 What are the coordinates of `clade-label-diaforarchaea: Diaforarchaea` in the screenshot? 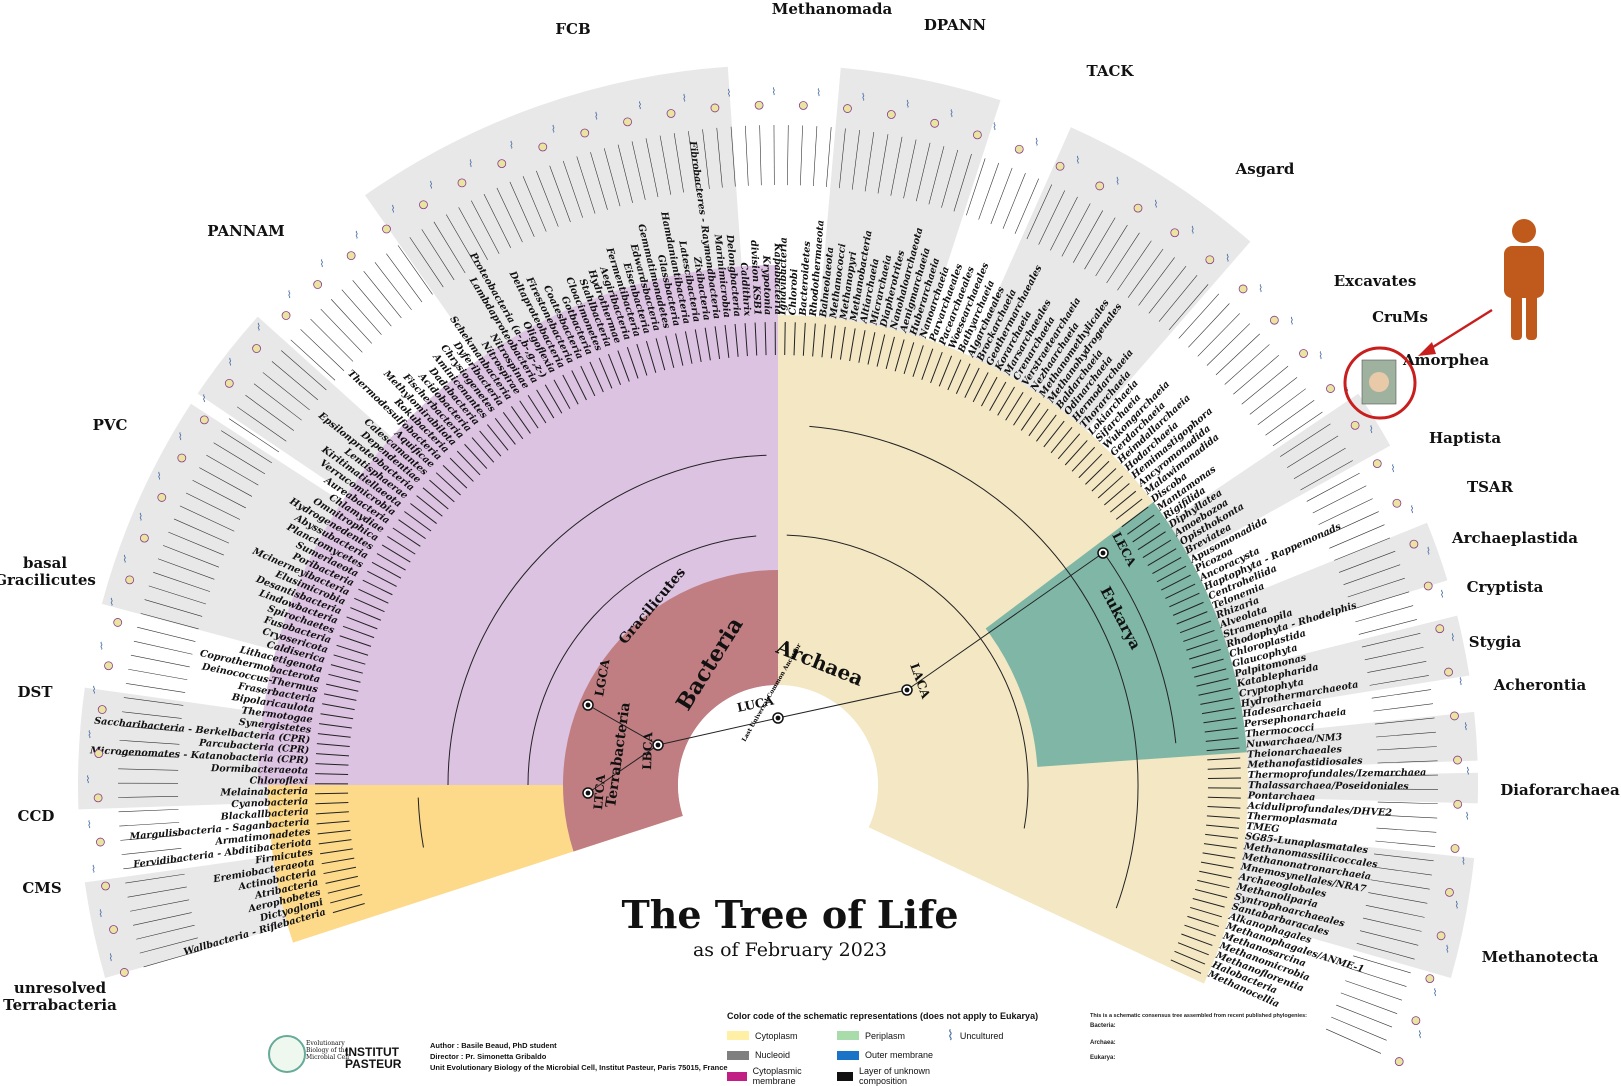 It's located at (1560, 790).